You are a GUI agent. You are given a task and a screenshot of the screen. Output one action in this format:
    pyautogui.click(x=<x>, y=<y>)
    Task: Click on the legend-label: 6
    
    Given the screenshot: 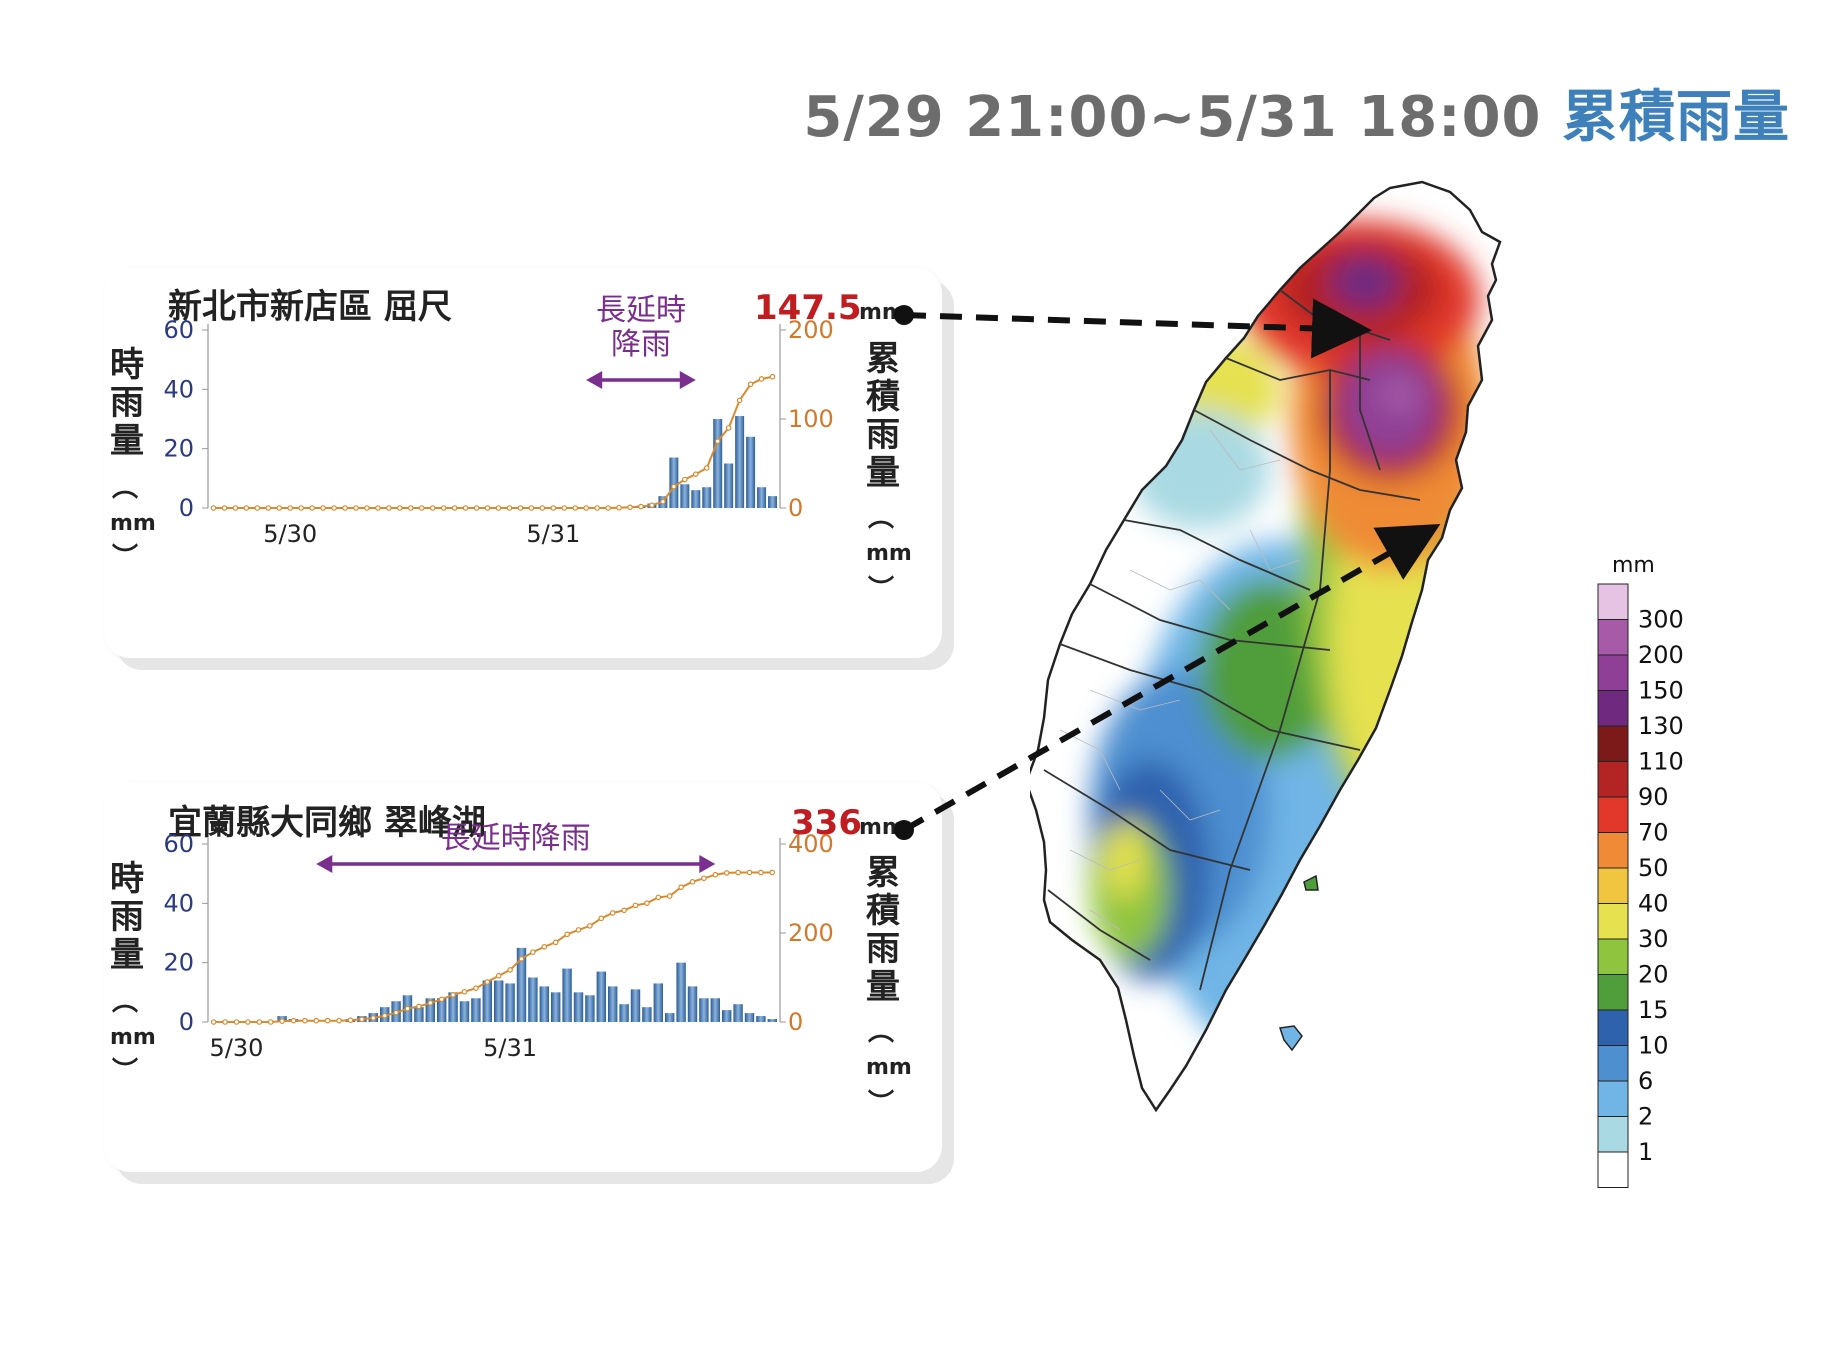 What is the action you would take?
    pyautogui.click(x=1645, y=1081)
    